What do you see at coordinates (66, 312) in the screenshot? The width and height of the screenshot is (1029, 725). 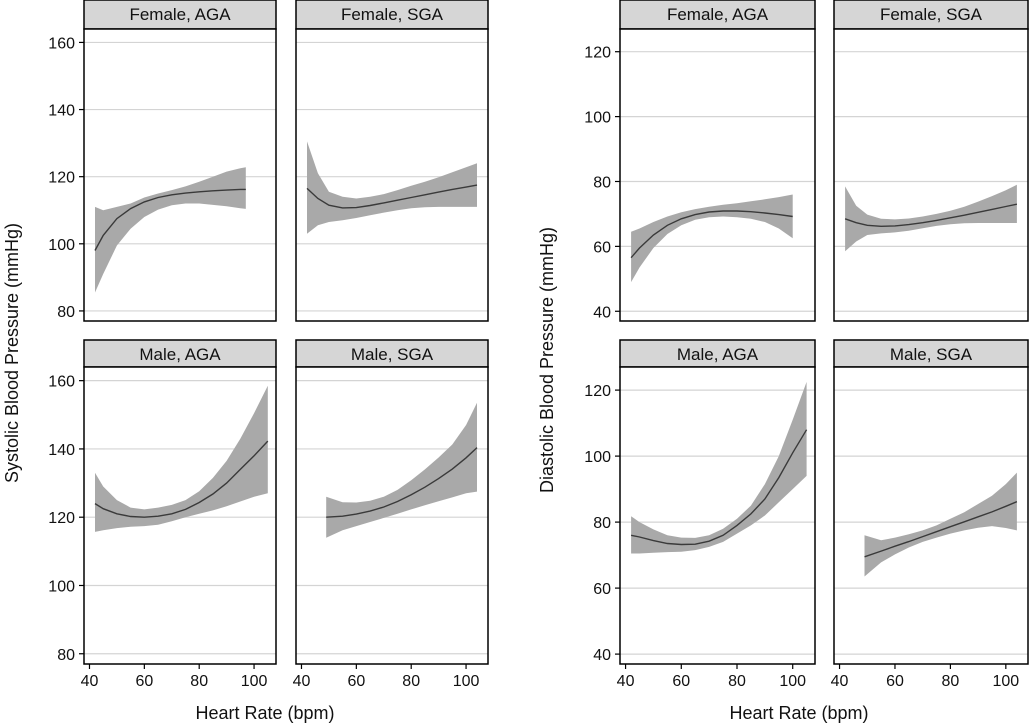 I see `systolic-female-aga-y-tick-label-80: 80` at bounding box center [66, 312].